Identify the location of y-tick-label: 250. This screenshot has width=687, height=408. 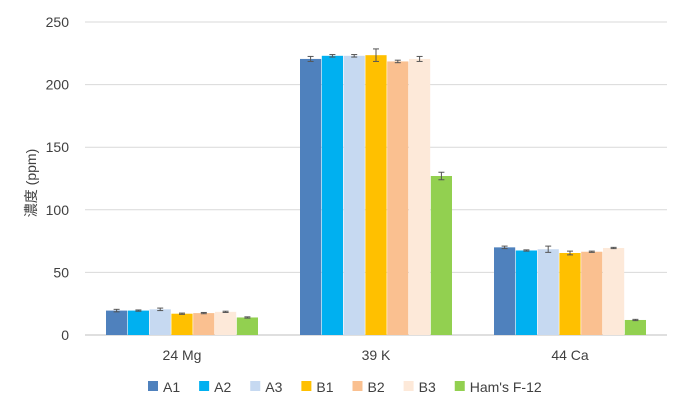
(58, 22).